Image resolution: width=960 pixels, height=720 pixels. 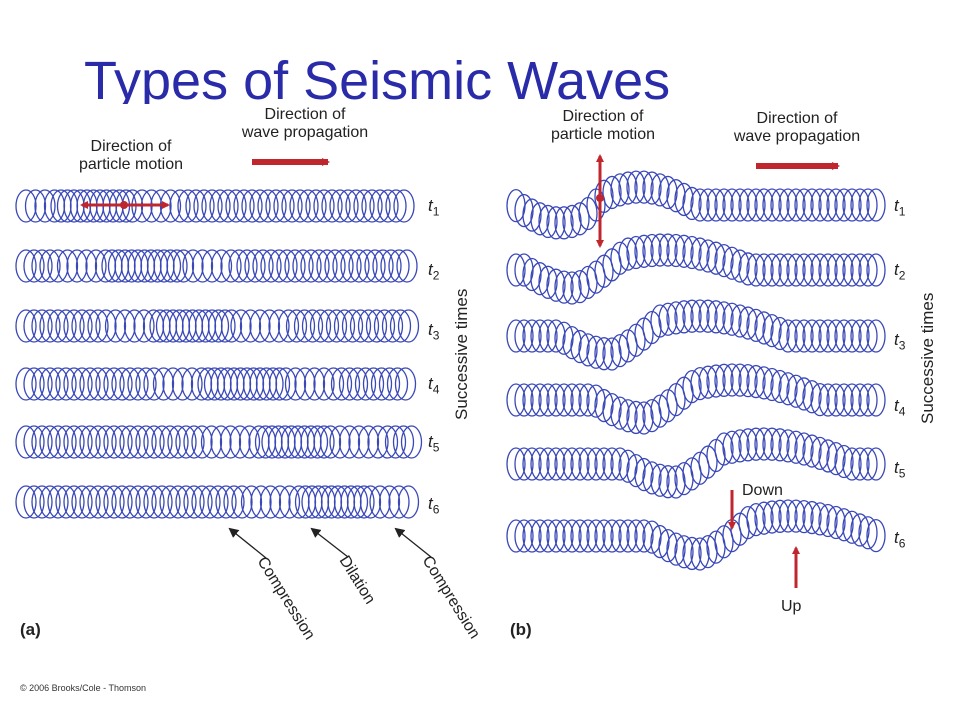 I want to click on b-particle-motion-line1: Direction of, so click(x=603, y=116).